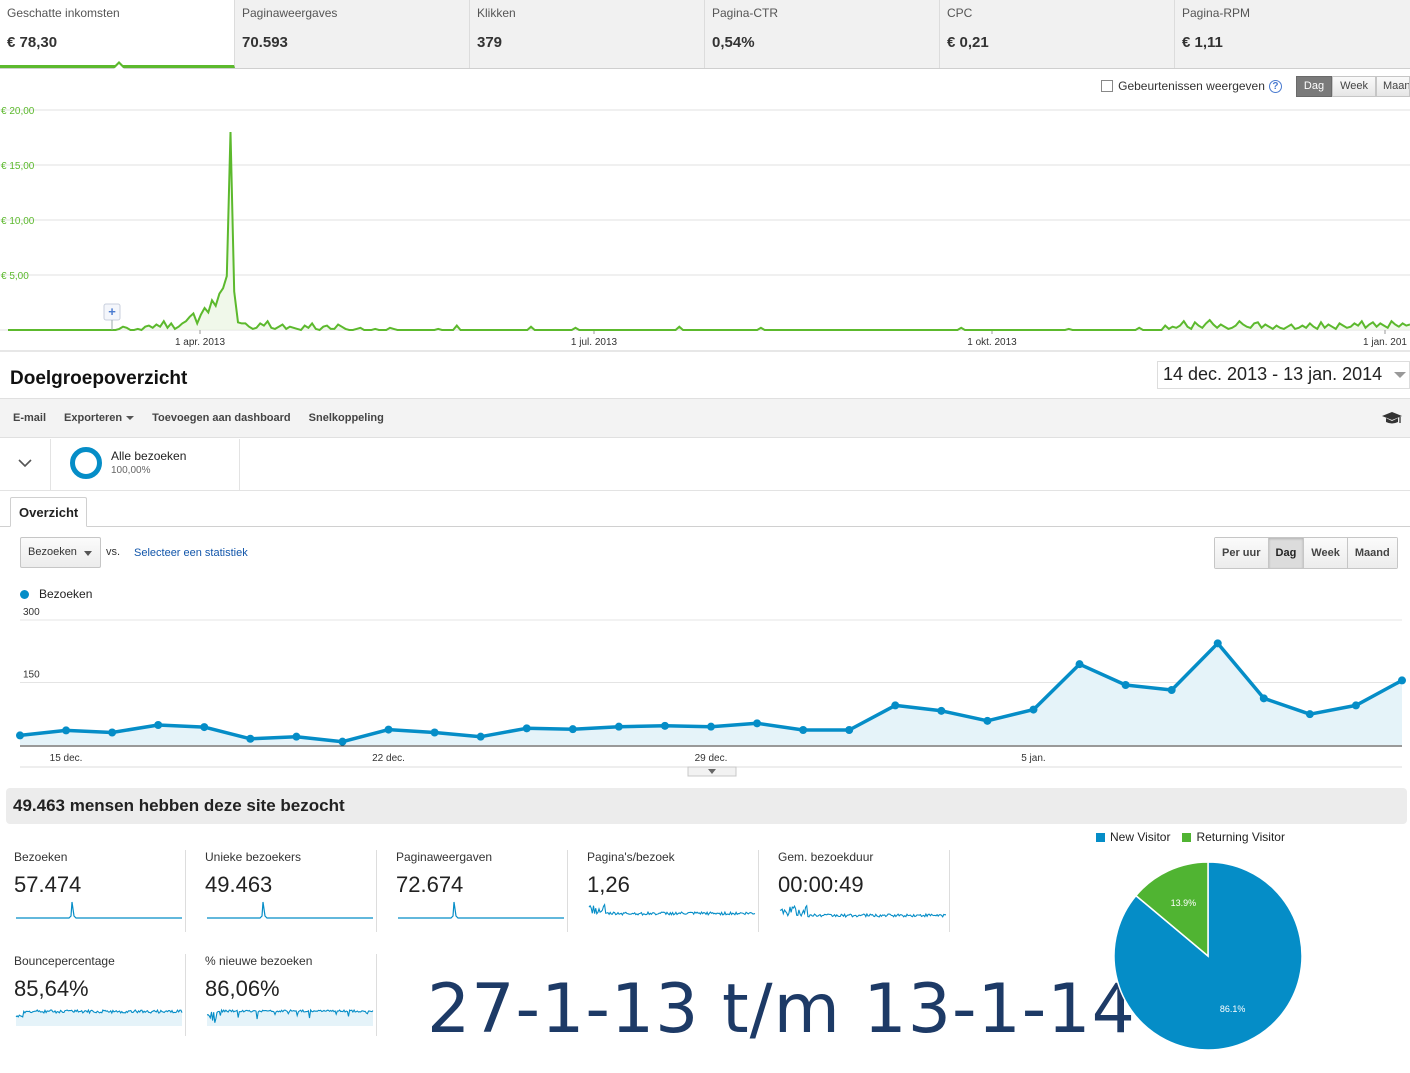  I want to click on pie-legend: New Visitor Returning Visitor, so click(1196, 837).